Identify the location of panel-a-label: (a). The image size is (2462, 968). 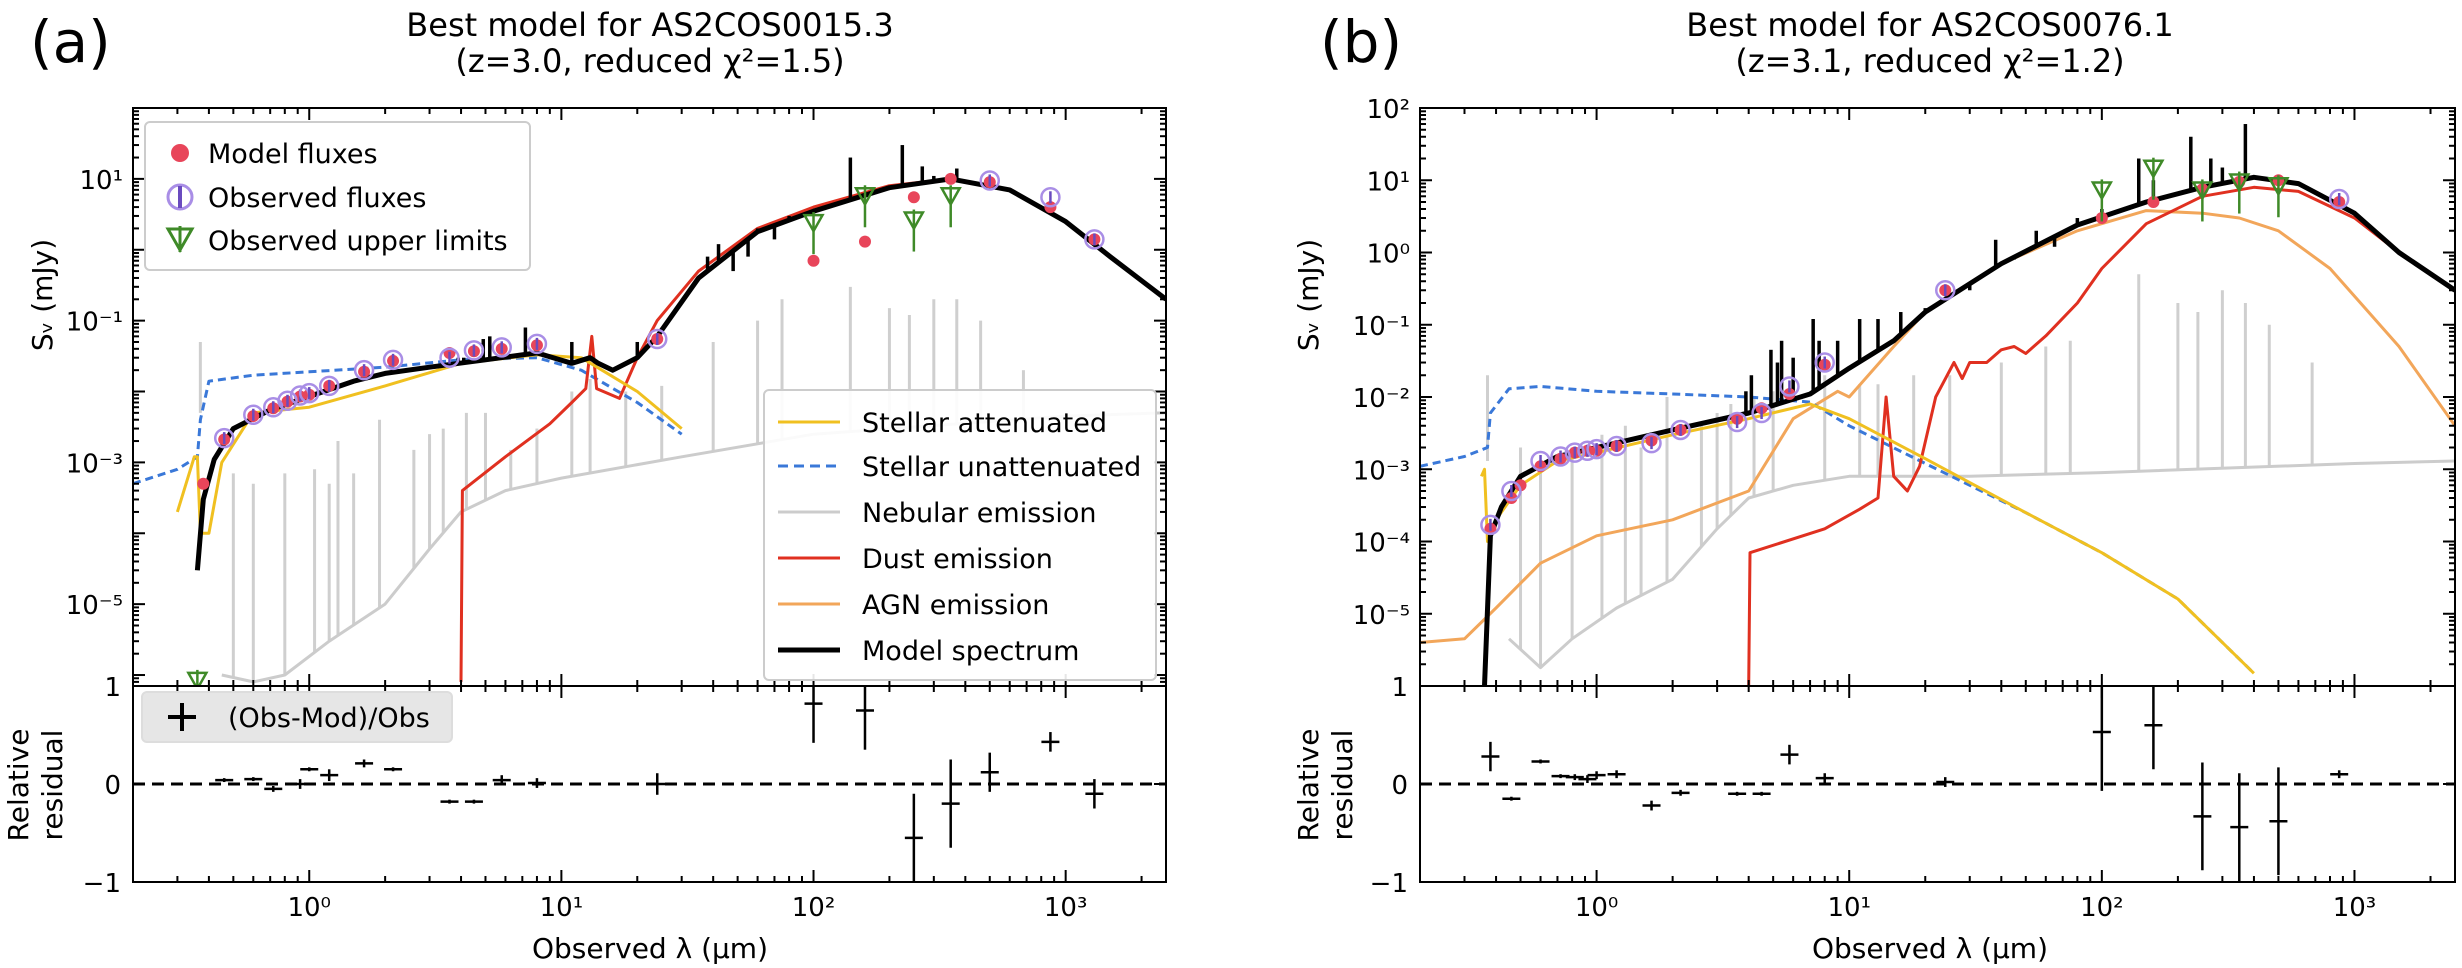
(70, 42).